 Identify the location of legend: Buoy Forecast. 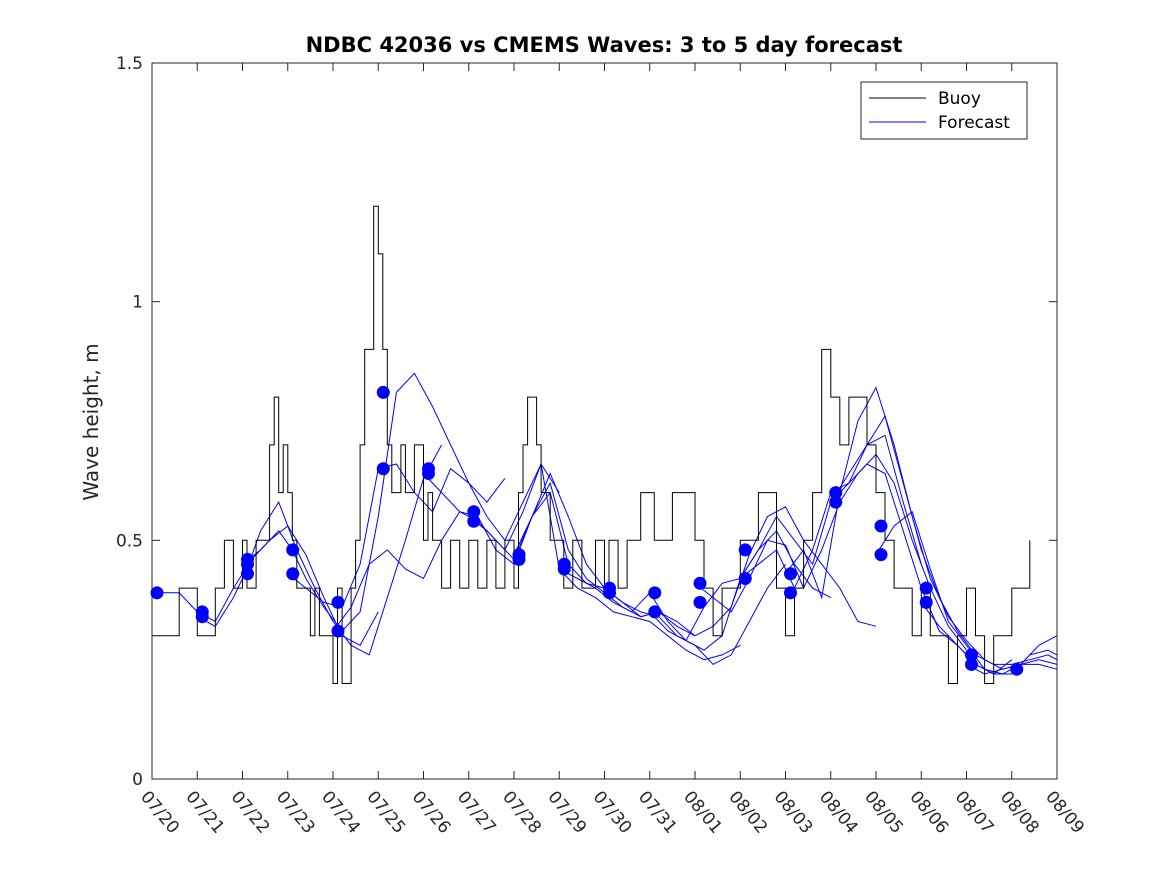
(944, 110).